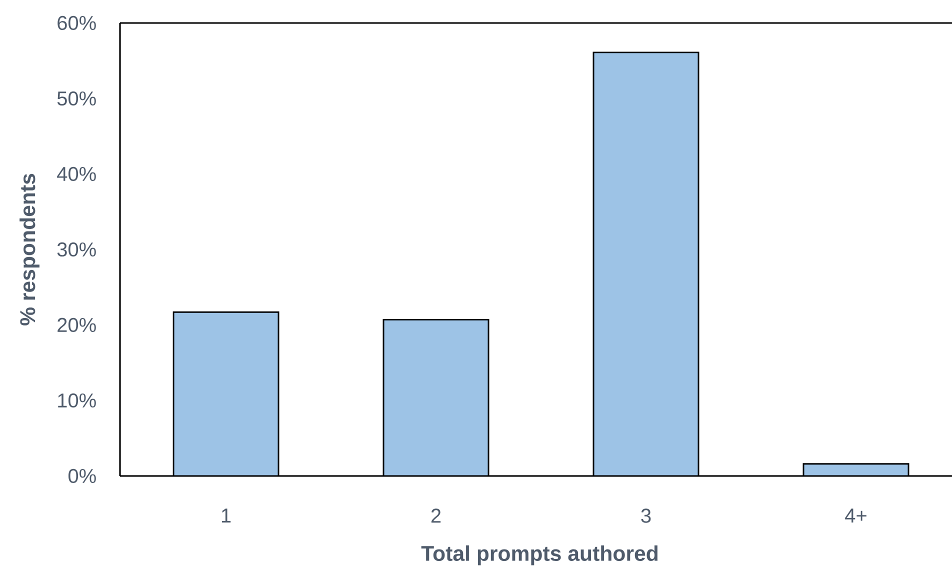 The image size is (952, 566). I want to click on y-tick-label: 30%, so click(76, 249).